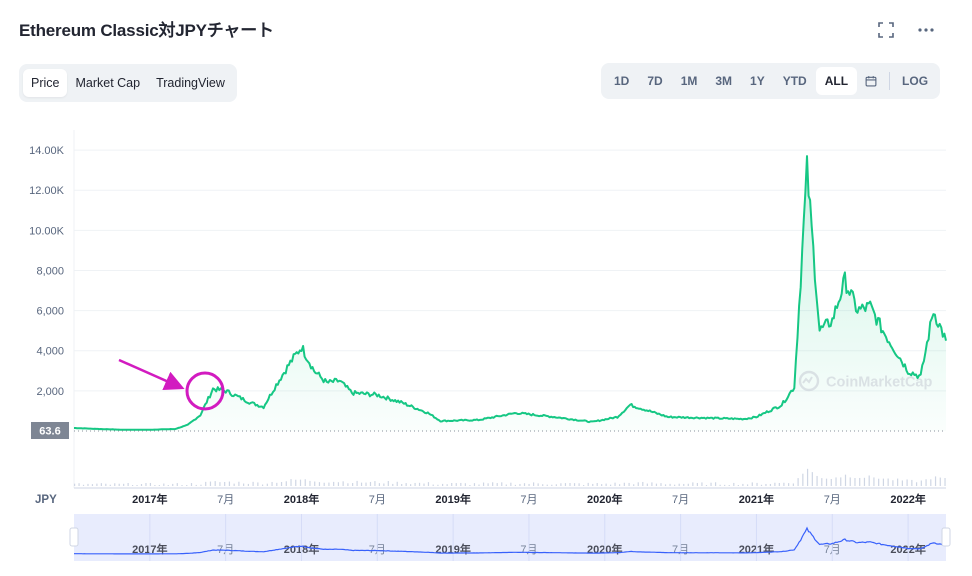 The width and height of the screenshot is (972, 576). I want to click on x-tick-label: 2019年, so click(452, 499).